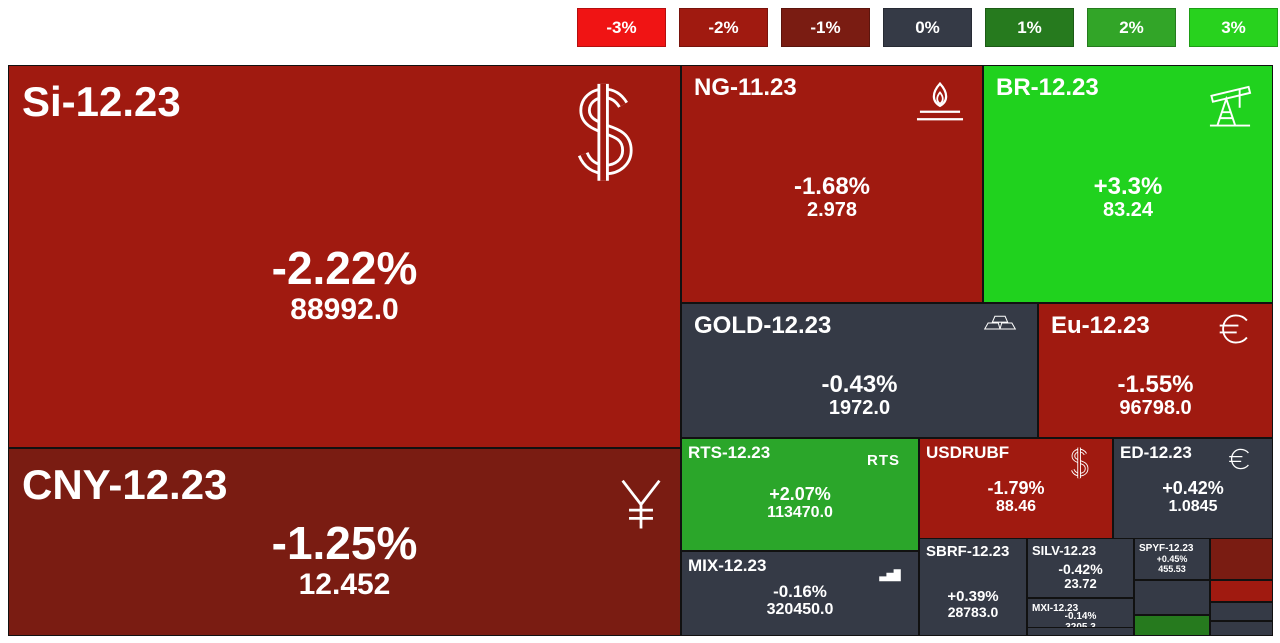  What do you see at coordinates (1172, 568) in the screenshot?
I see `tile-price: 455.53` at bounding box center [1172, 568].